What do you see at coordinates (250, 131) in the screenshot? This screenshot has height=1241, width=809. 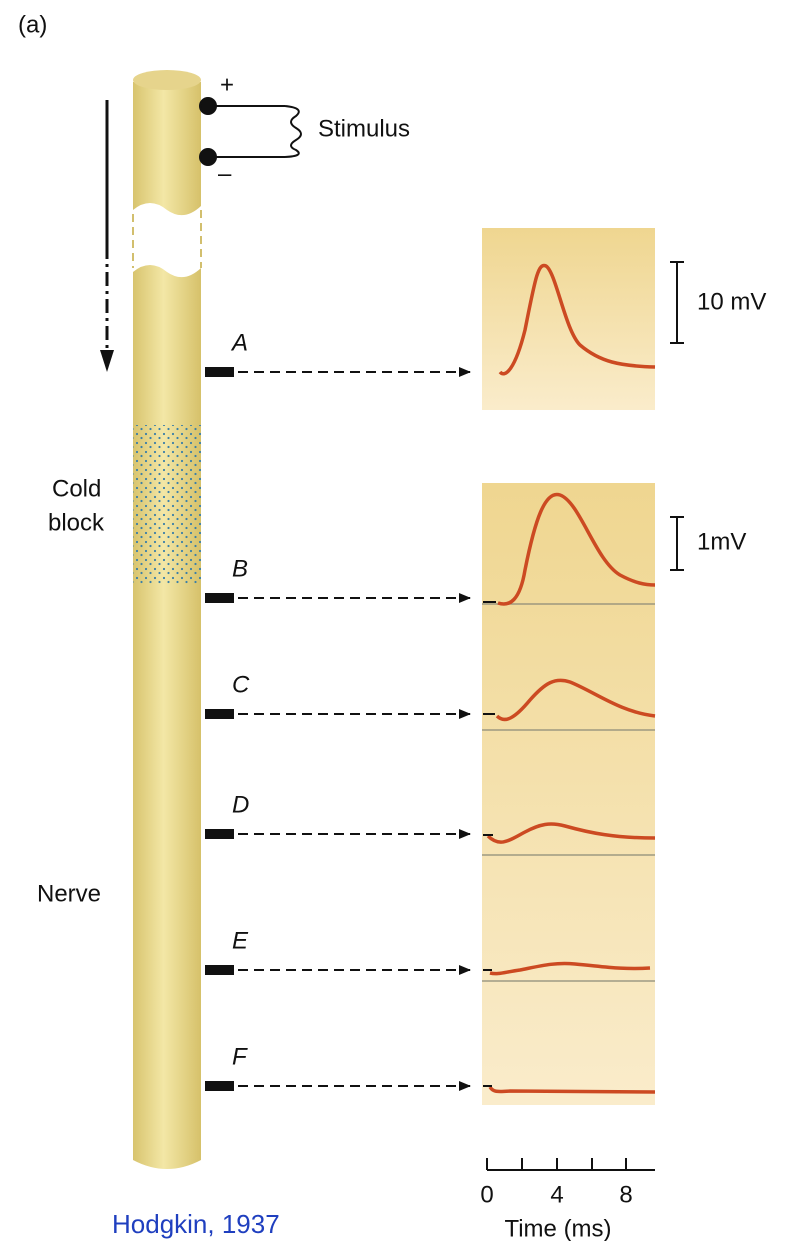 I see `stimulus-electrodes` at bounding box center [250, 131].